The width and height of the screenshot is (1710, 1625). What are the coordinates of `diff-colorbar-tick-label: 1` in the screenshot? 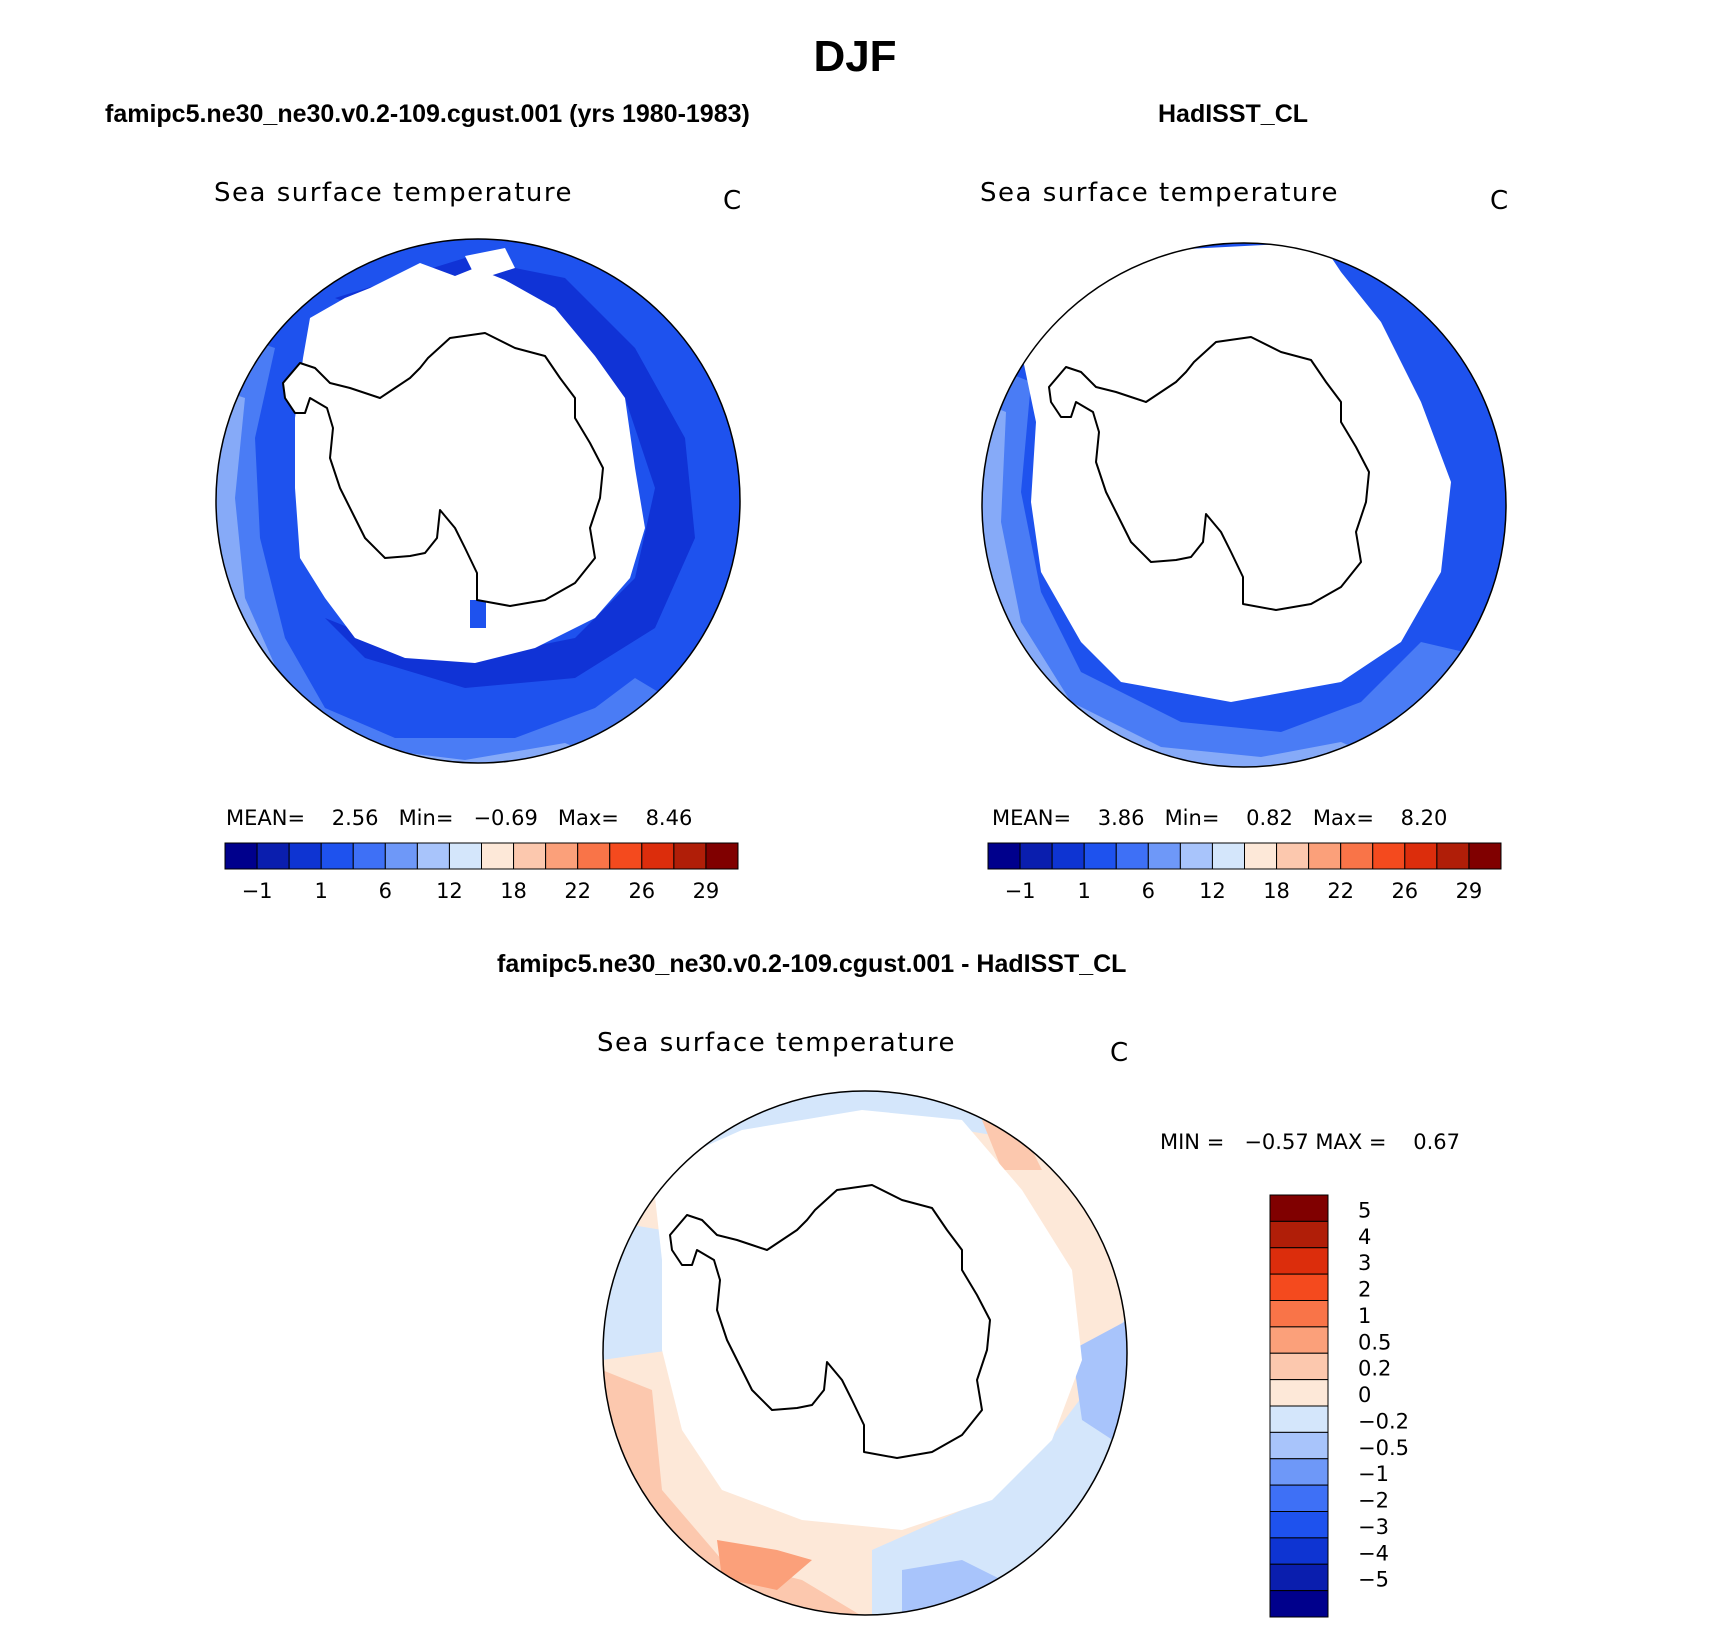 It's located at (1364, 1316).